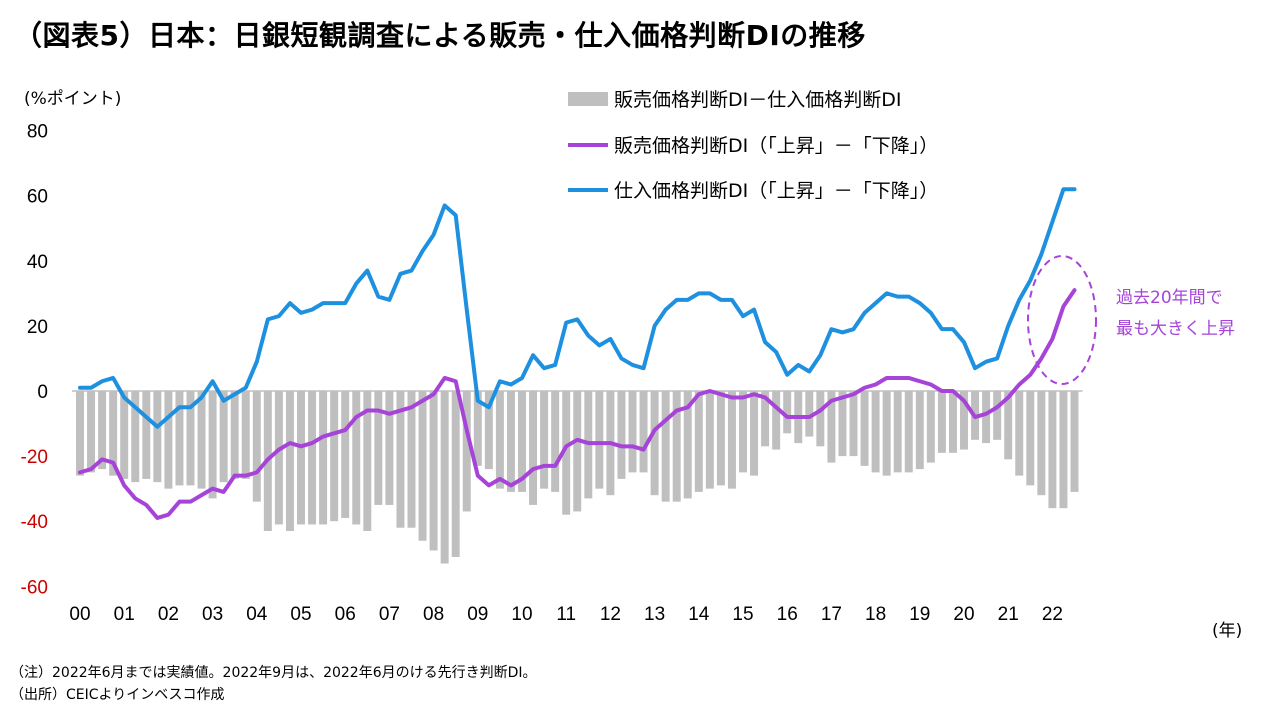  I want to click on source-note: （出所）CEICよりインベスコ作成, so click(117, 695).